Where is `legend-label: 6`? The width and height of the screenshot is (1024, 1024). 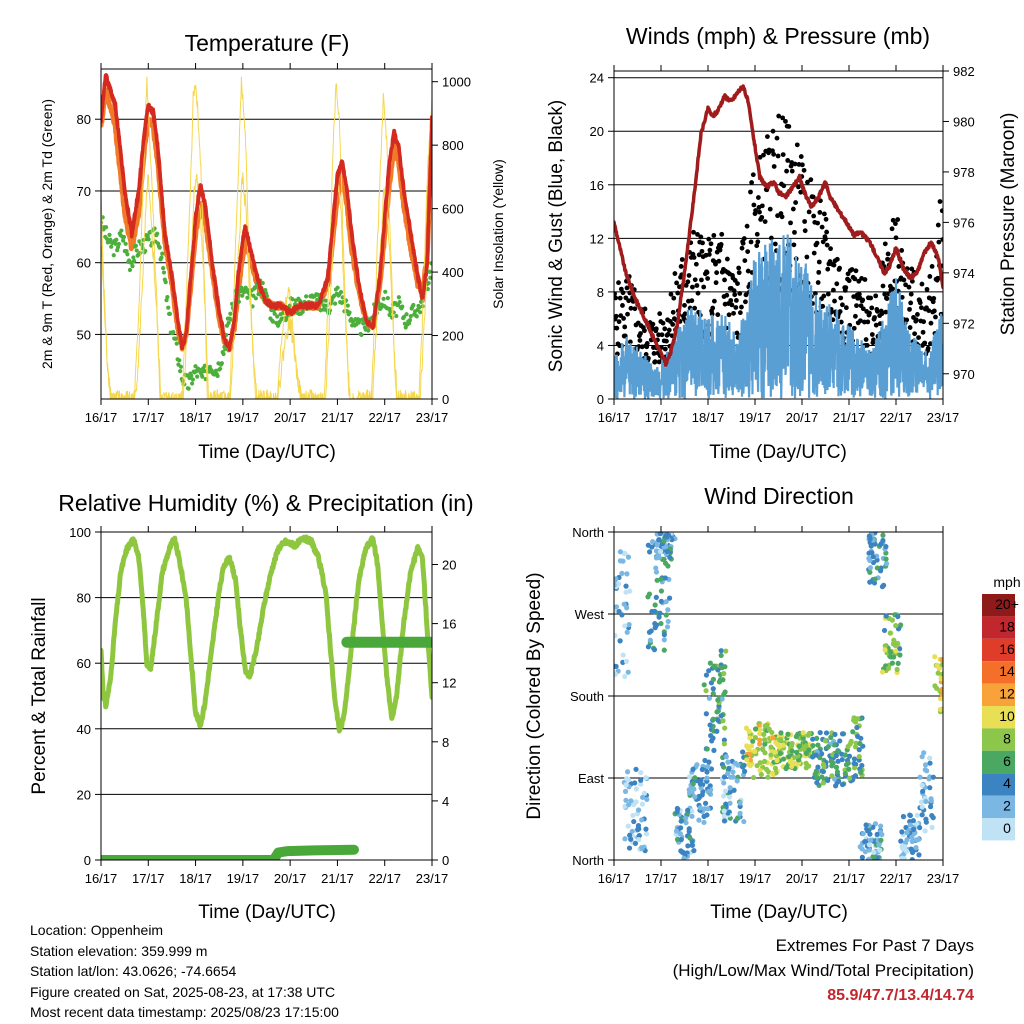
legend-label: 6 is located at coordinates (1007, 761).